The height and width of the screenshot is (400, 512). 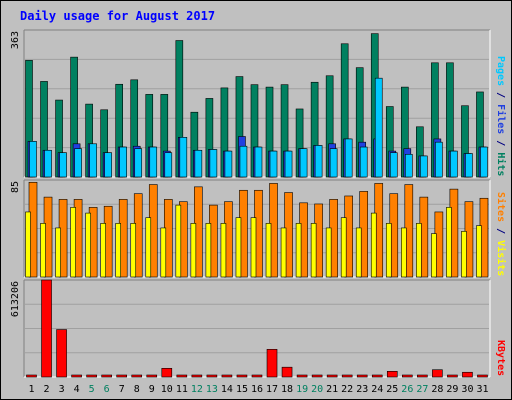 What do you see at coordinates (452, 389) in the screenshot?
I see `x-tick-label: 29` at bounding box center [452, 389].